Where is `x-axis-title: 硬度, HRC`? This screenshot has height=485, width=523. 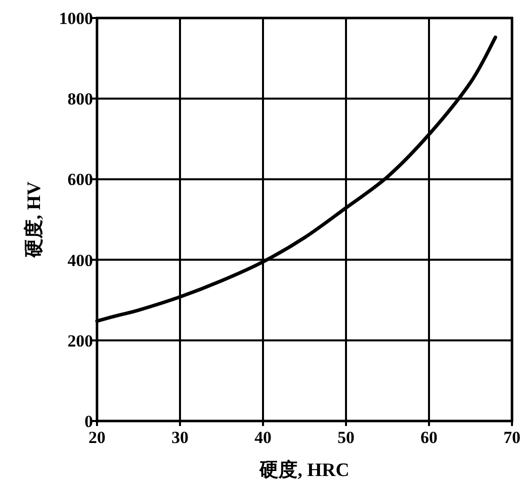 x-axis-title: 硬度, HRC is located at coordinates (304, 470).